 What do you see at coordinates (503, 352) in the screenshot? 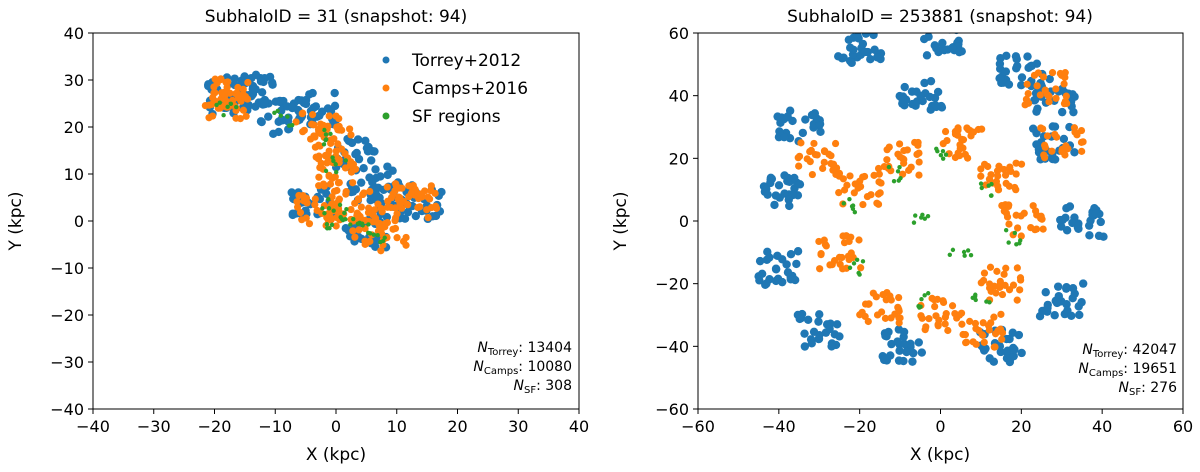
I see `count-torrey-sub: Torrey` at bounding box center [503, 352].